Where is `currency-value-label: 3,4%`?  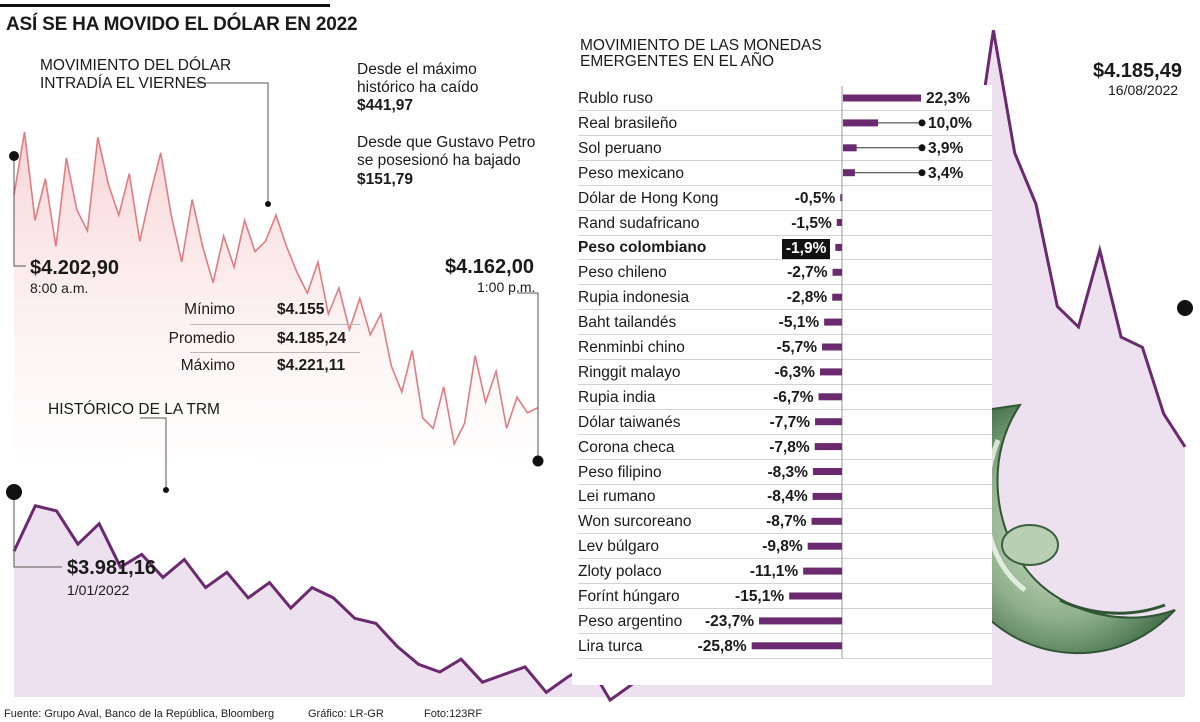 currency-value-label: 3,4% is located at coordinates (946, 173).